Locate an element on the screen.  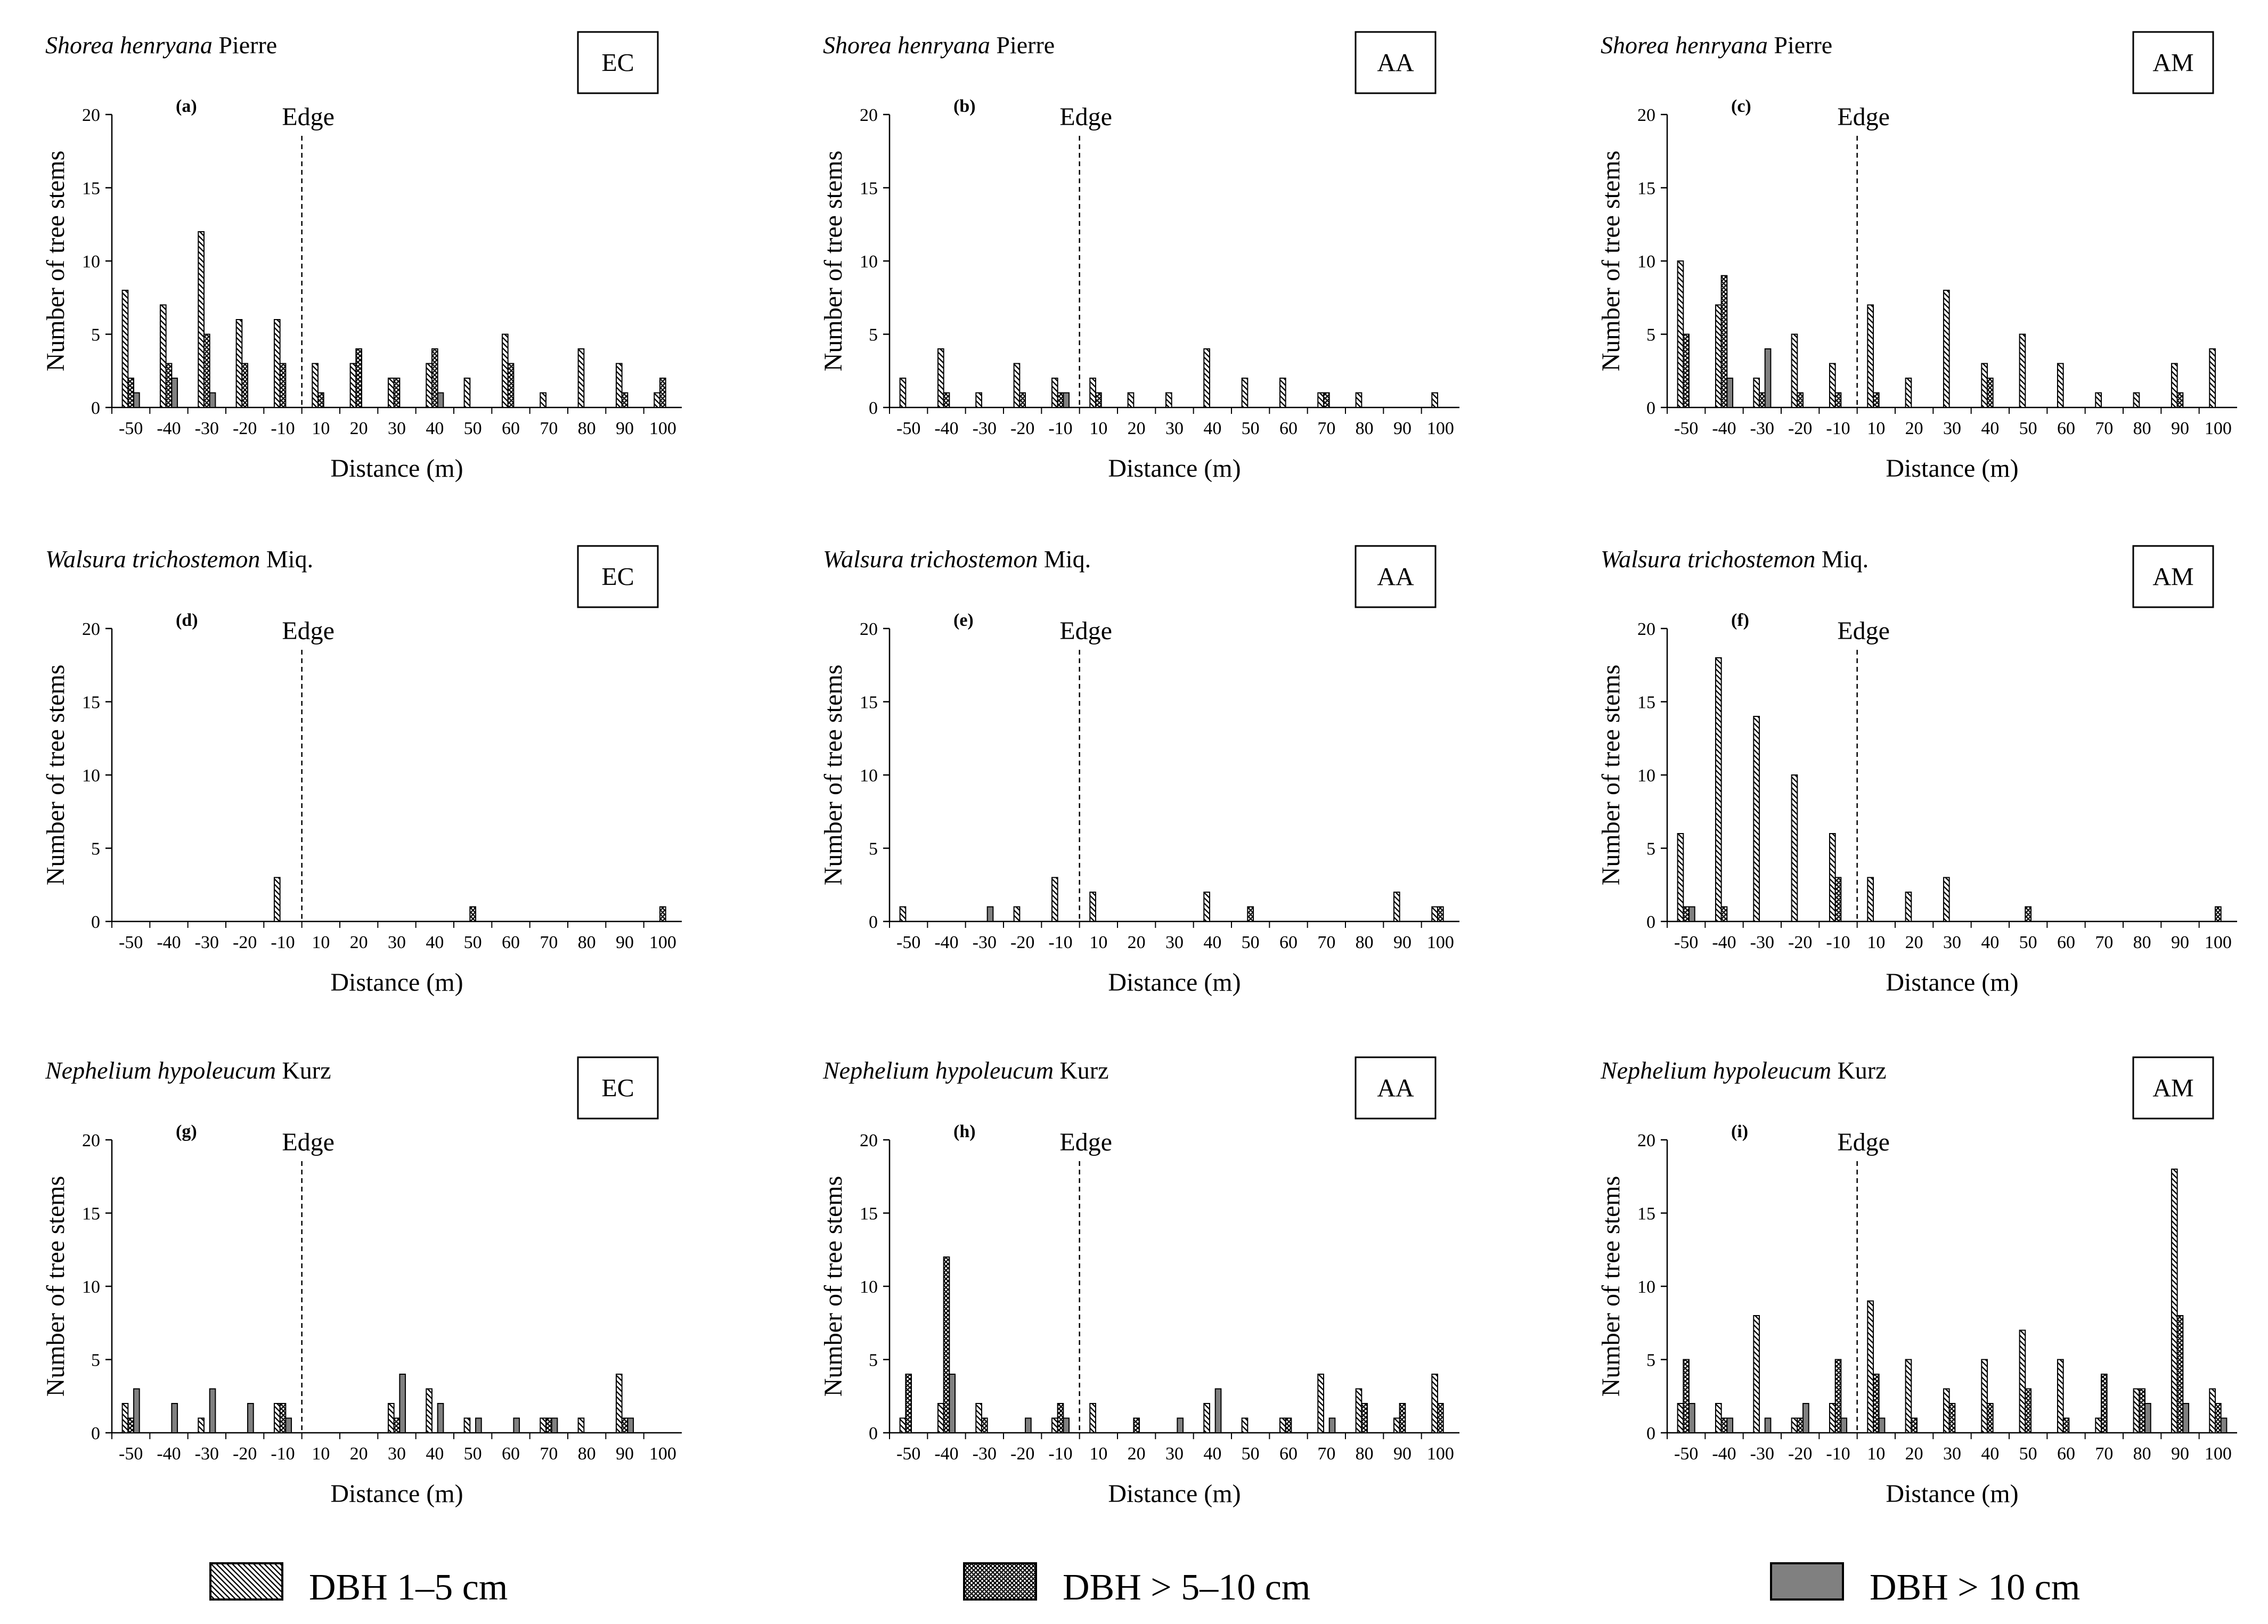
x-tick-label: -50 is located at coordinates (131, 1454).